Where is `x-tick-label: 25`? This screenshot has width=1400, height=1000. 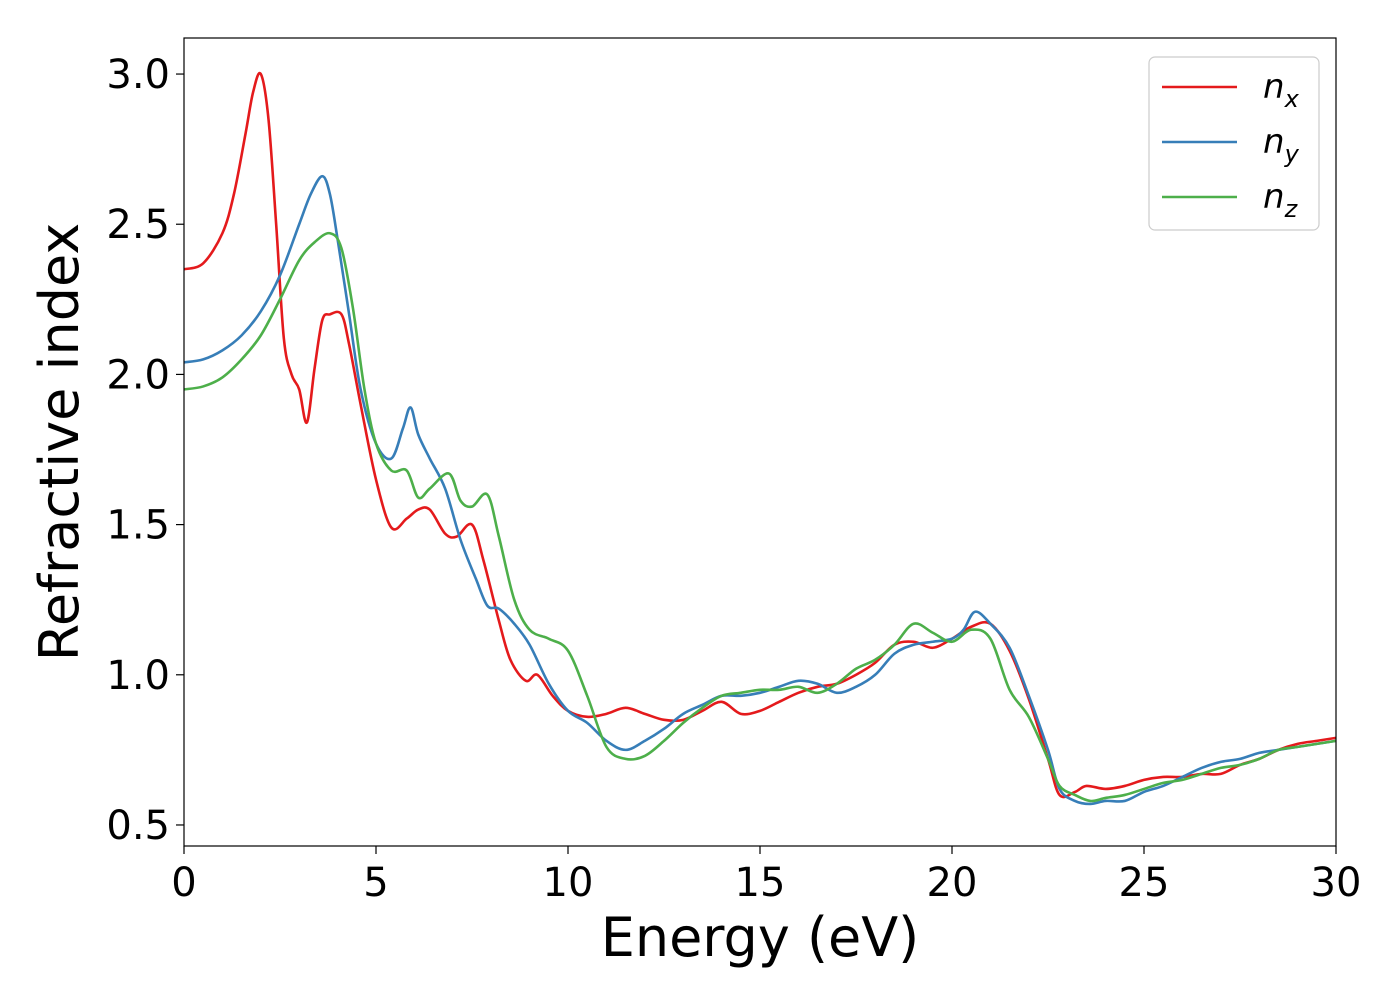 x-tick-label: 25 is located at coordinates (1144, 883).